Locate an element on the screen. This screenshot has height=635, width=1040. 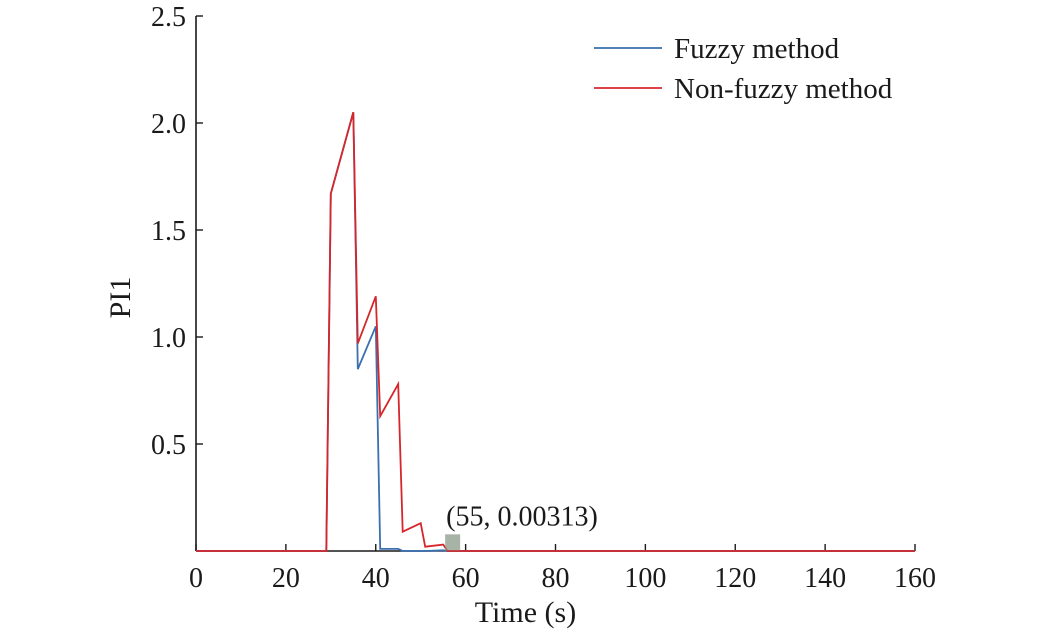
x-tick-label: 0 is located at coordinates (196, 578).